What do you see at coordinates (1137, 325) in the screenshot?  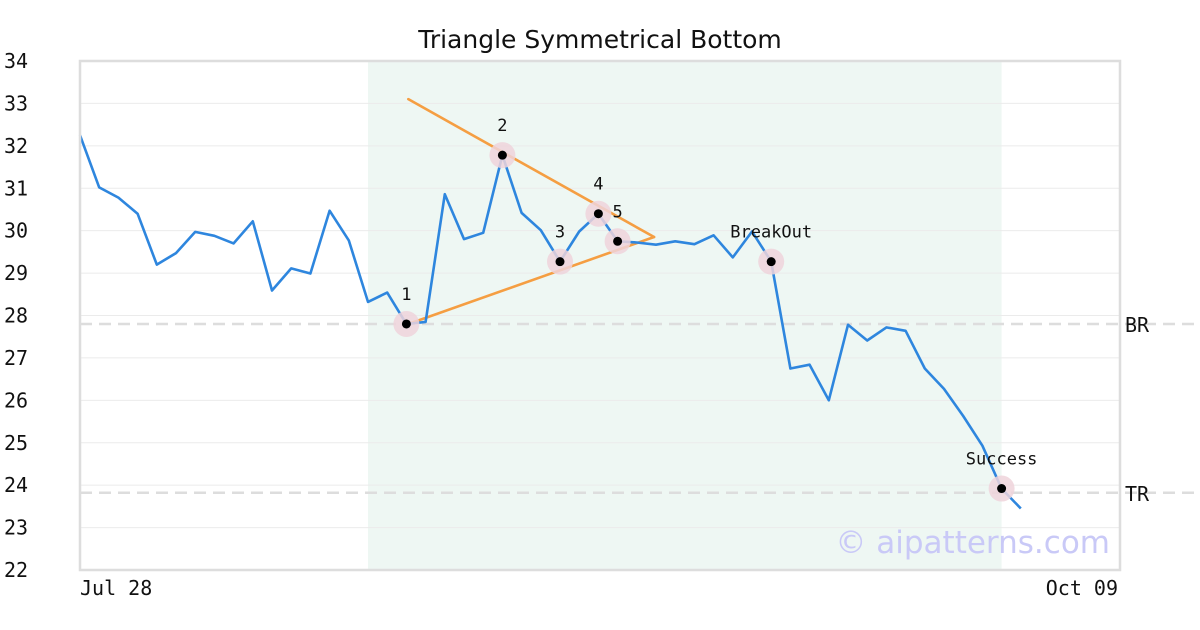 I see `reference-line-label: BR` at bounding box center [1137, 325].